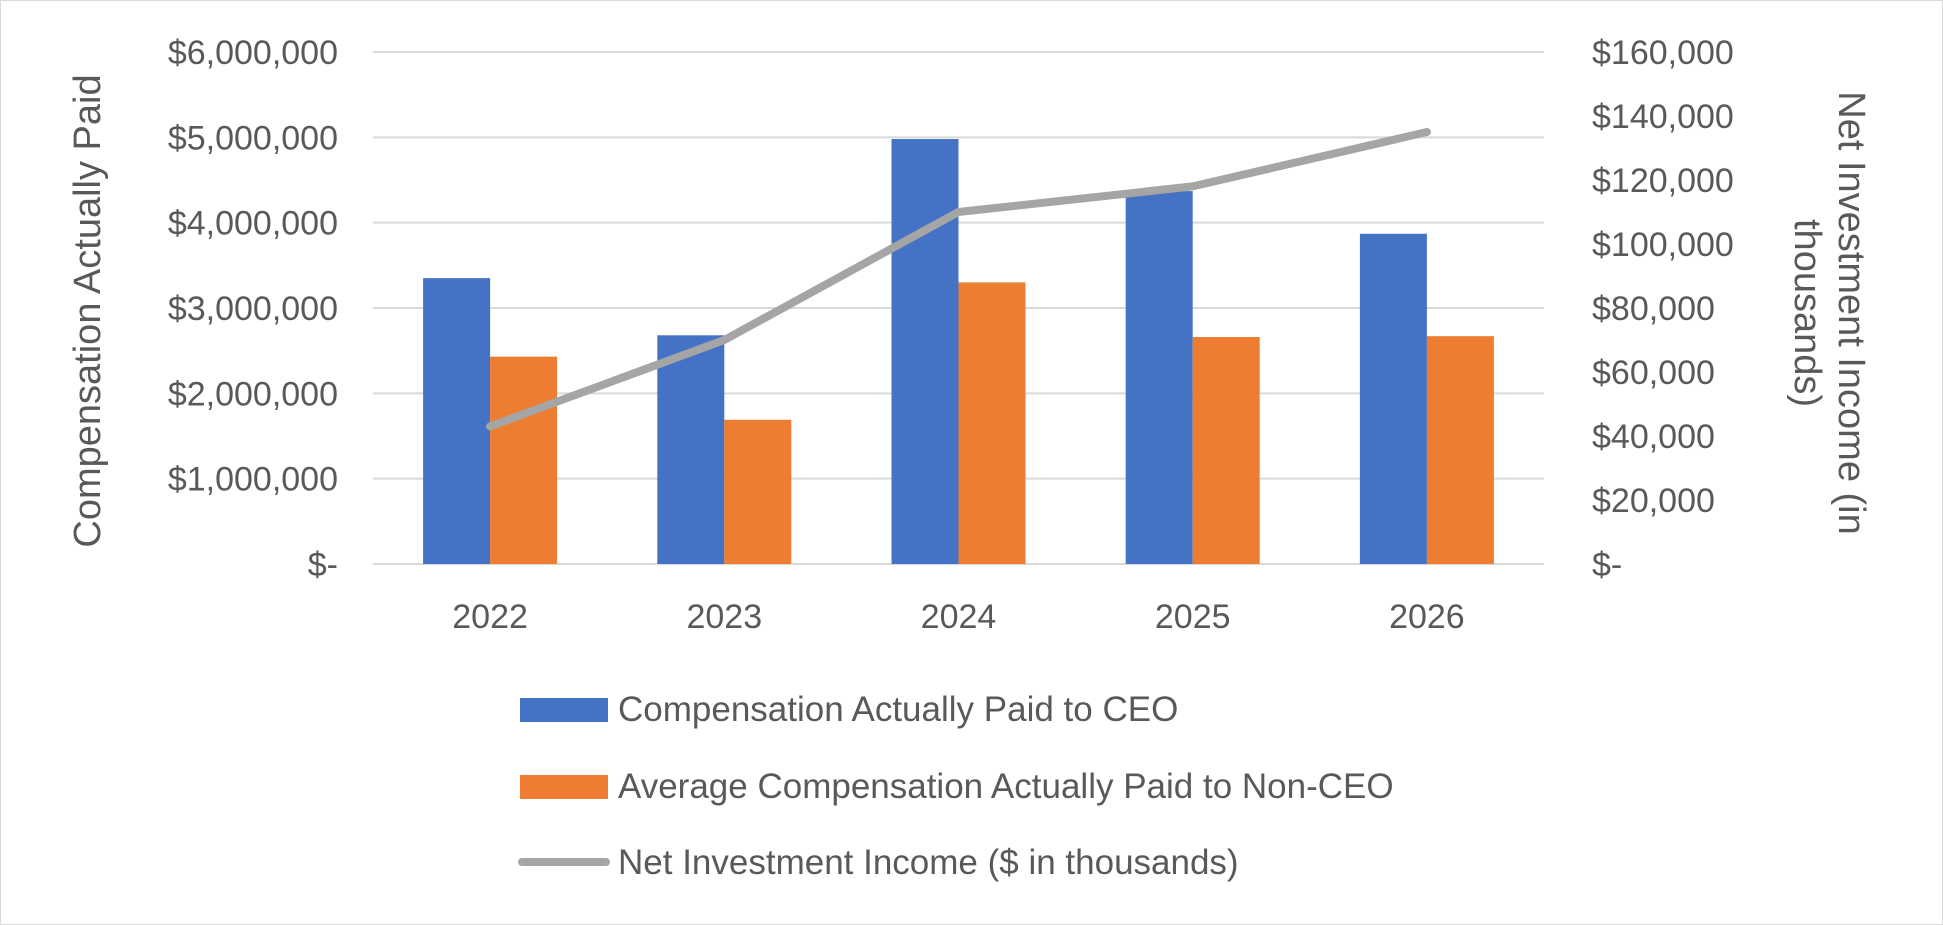 The image size is (1943, 925). Describe the element at coordinates (959, 617) in the screenshot. I see `x-tick-label: 2024` at that location.